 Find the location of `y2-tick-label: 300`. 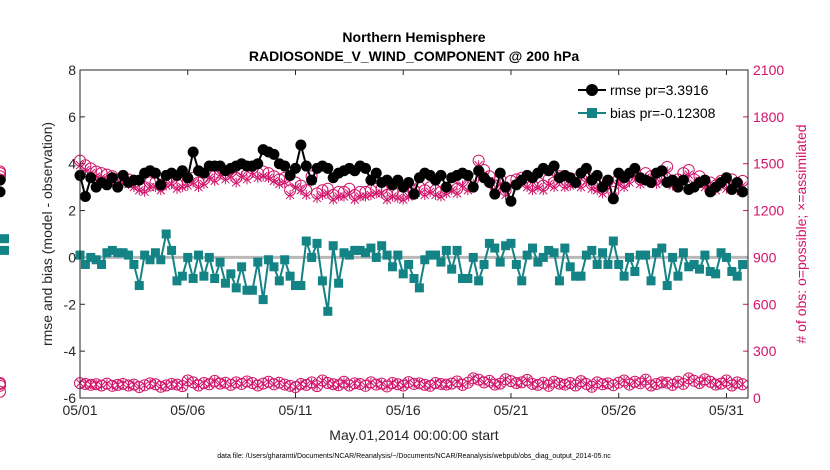

y2-tick-label: 300 is located at coordinates (765, 351).